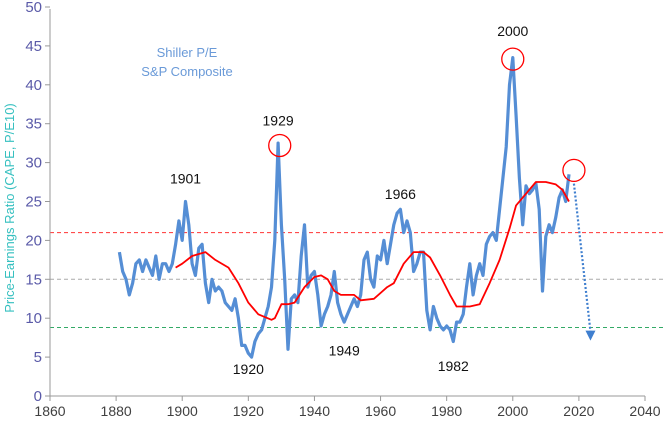 The image size is (663, 423). I want to click on y-axis-label: Price-Earnings Ratio (CAPE, P/E10), so click(9, 208).